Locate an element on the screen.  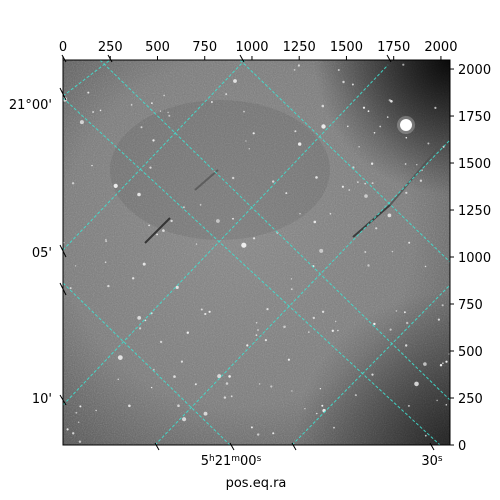
top-tick-label: 1750 is located at coordinates (393, 47).